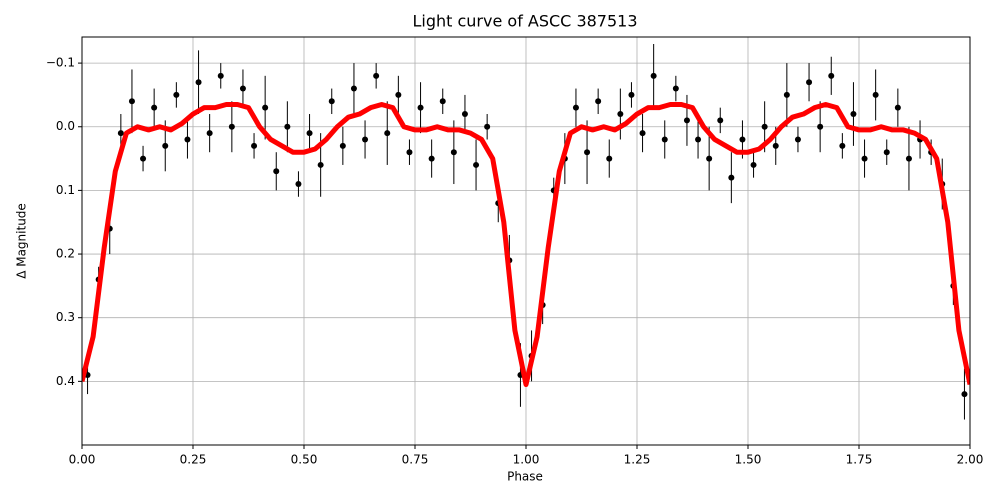 This screenshot has height=500, width=1000. Describe the element at coordinates (748, 460) in the screenshot. I see `x-tick-label: 1.50` at that location.